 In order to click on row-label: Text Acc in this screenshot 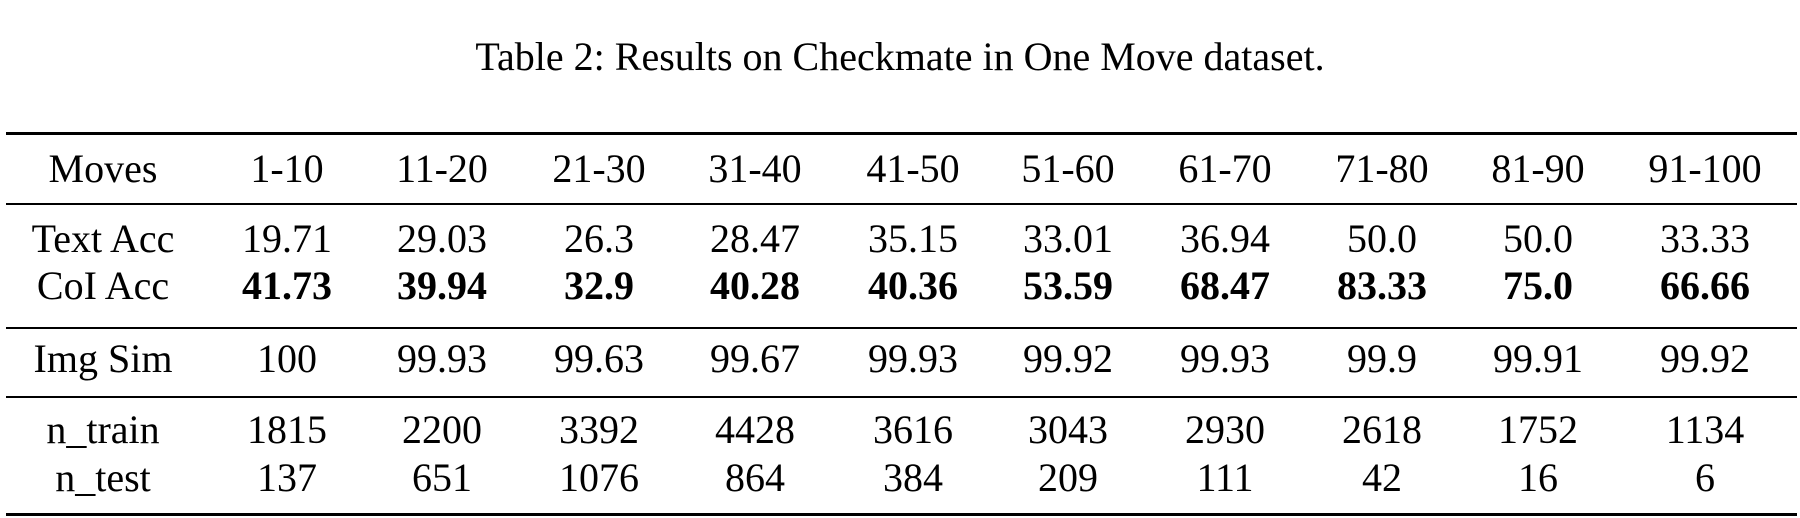, I will do `click(103, 238)`.